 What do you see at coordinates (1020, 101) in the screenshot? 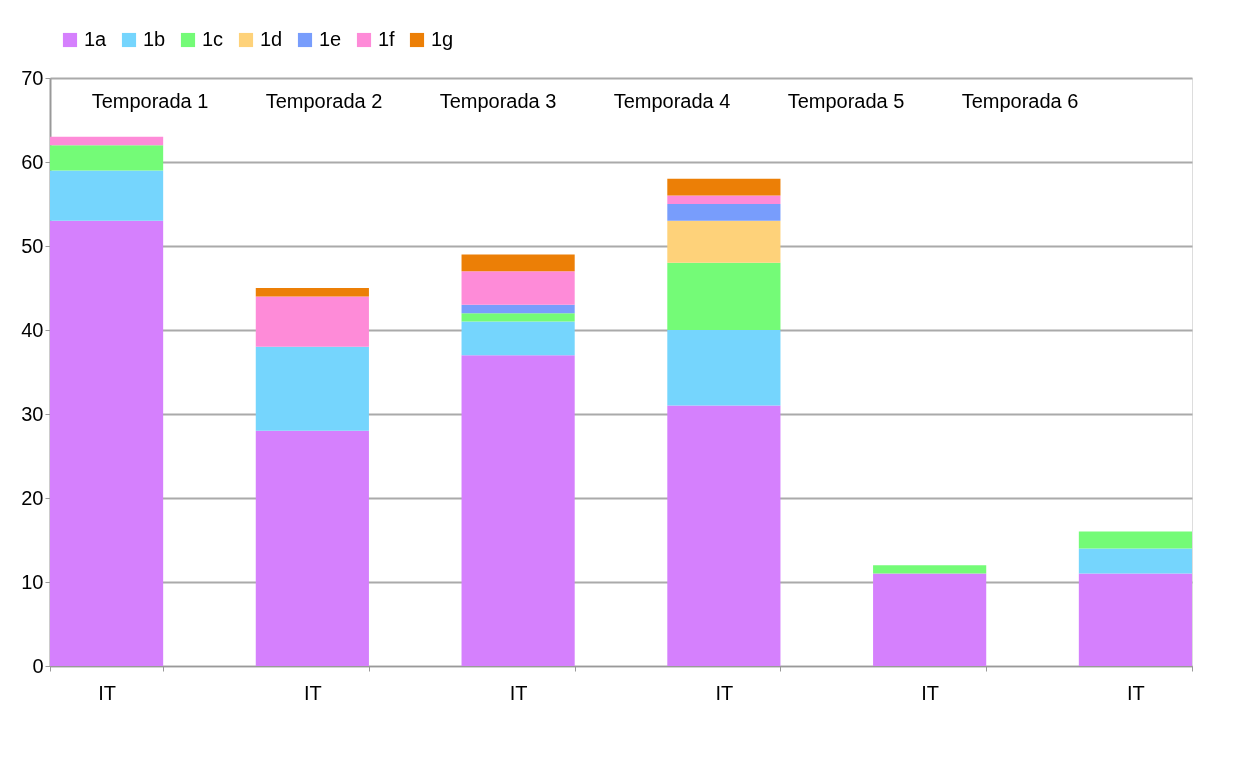
I see `annotation: Temporada 6` at bounding box center [1020, 101].